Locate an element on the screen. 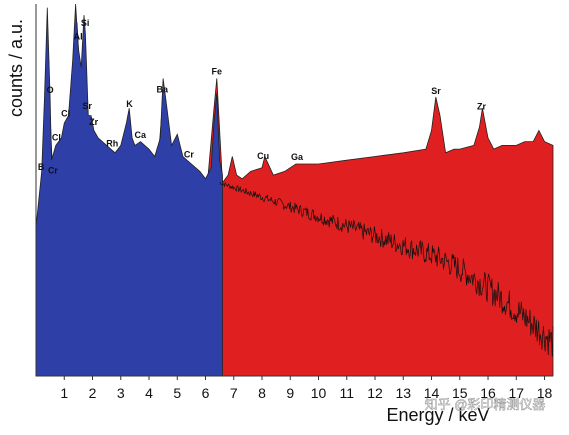 This screenshot has width=569, height=435. peak-label-cl-7: Cl is located at coordinates (56, 138).